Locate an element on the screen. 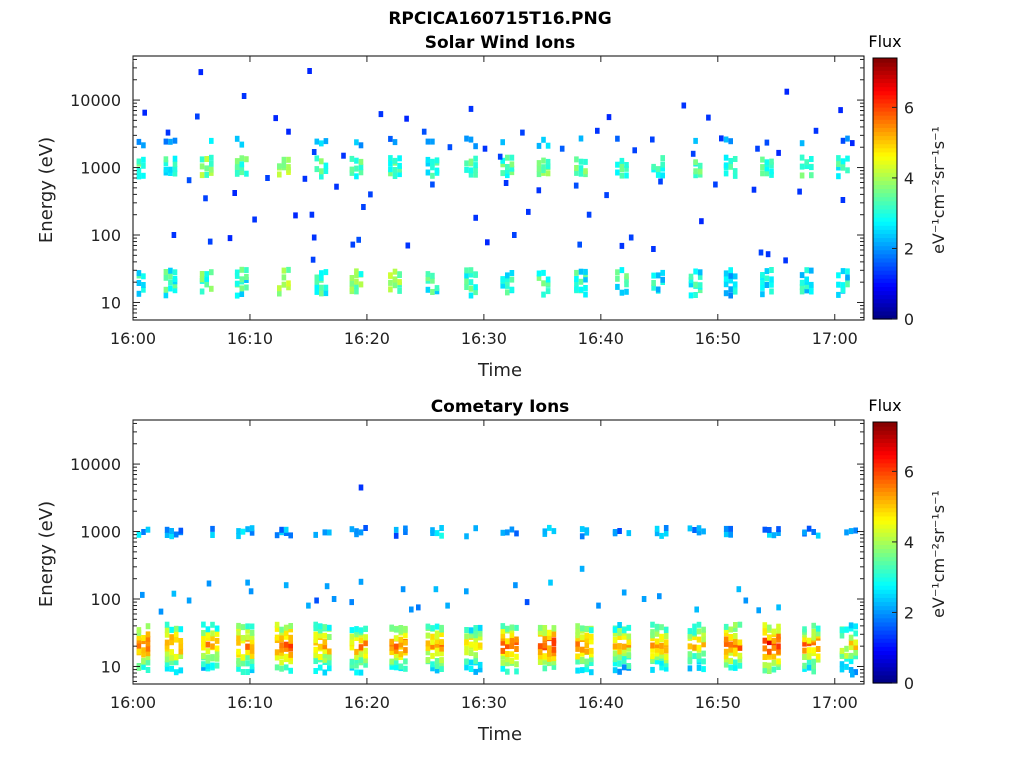  colorbar-tick-label: 0 is located at coordinates (909, 319).